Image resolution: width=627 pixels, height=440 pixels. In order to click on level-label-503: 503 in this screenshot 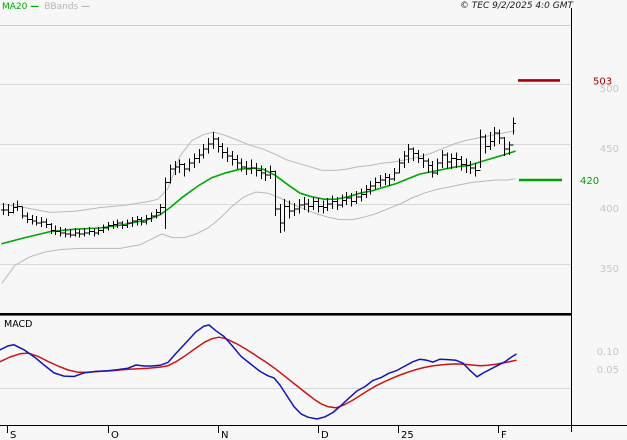, I will do `click(602, 81)`.